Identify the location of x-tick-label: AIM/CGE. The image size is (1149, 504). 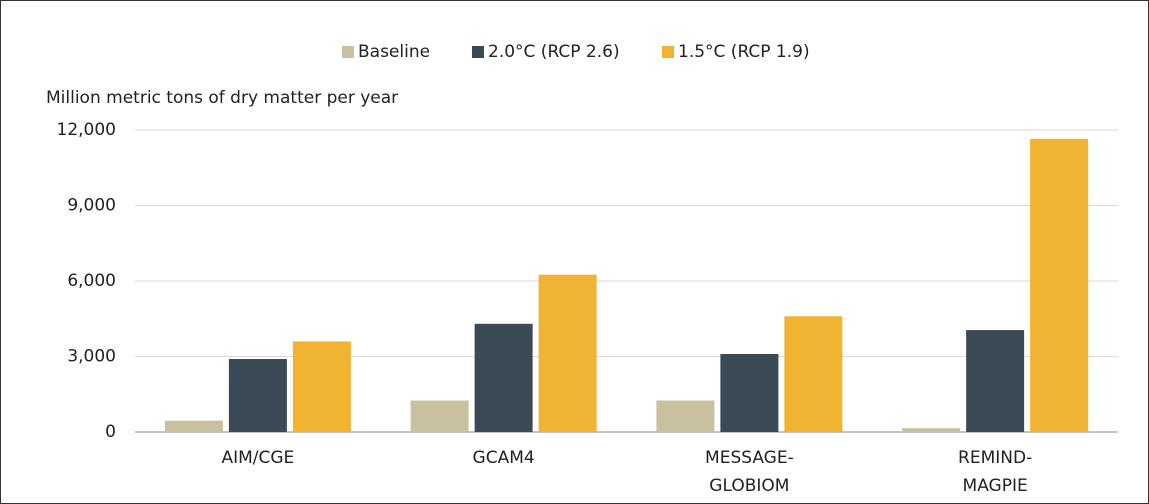
(257, 458).